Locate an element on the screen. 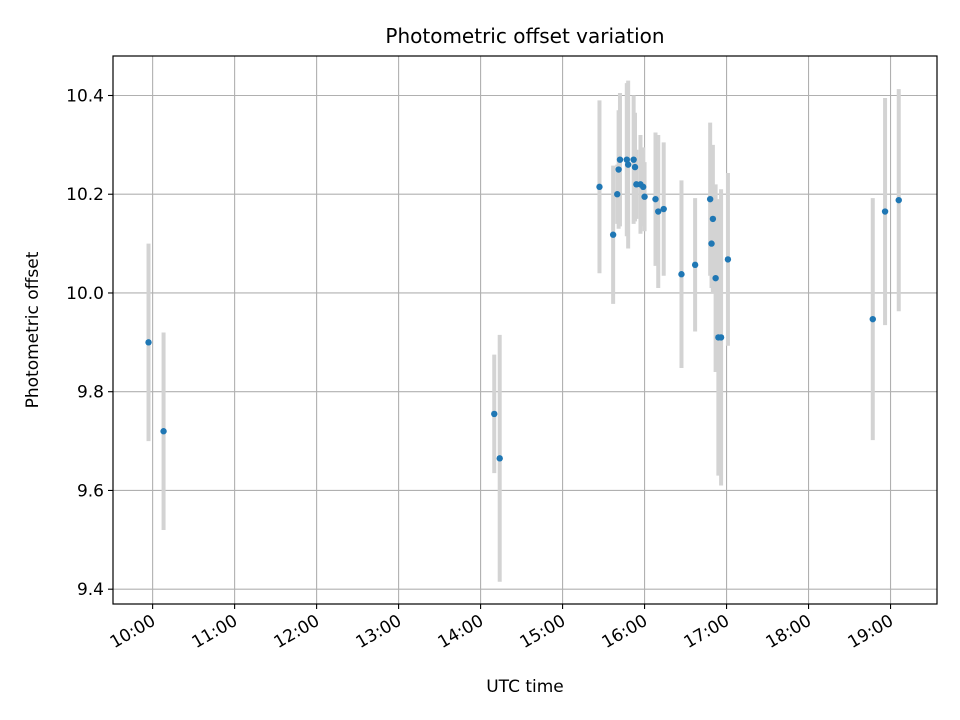 The image size is (960, 720). y-tick-label: 10.0 is located at coordinates (85, 294).